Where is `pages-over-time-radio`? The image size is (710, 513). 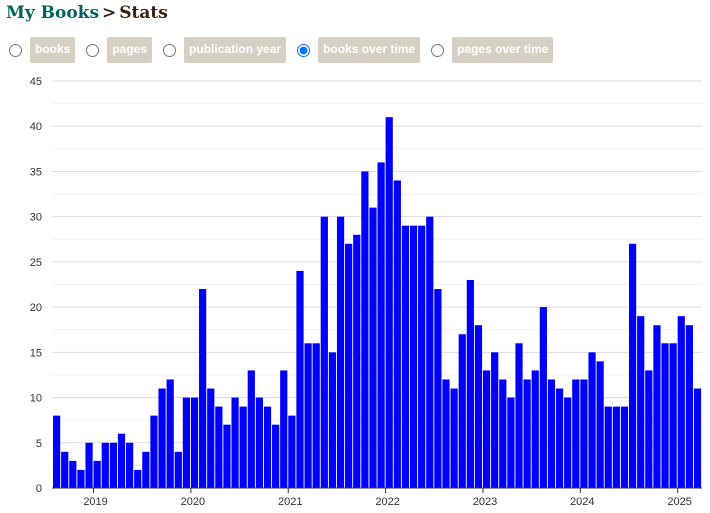 pages-over-time-radio is located at coordinates (438, 50).